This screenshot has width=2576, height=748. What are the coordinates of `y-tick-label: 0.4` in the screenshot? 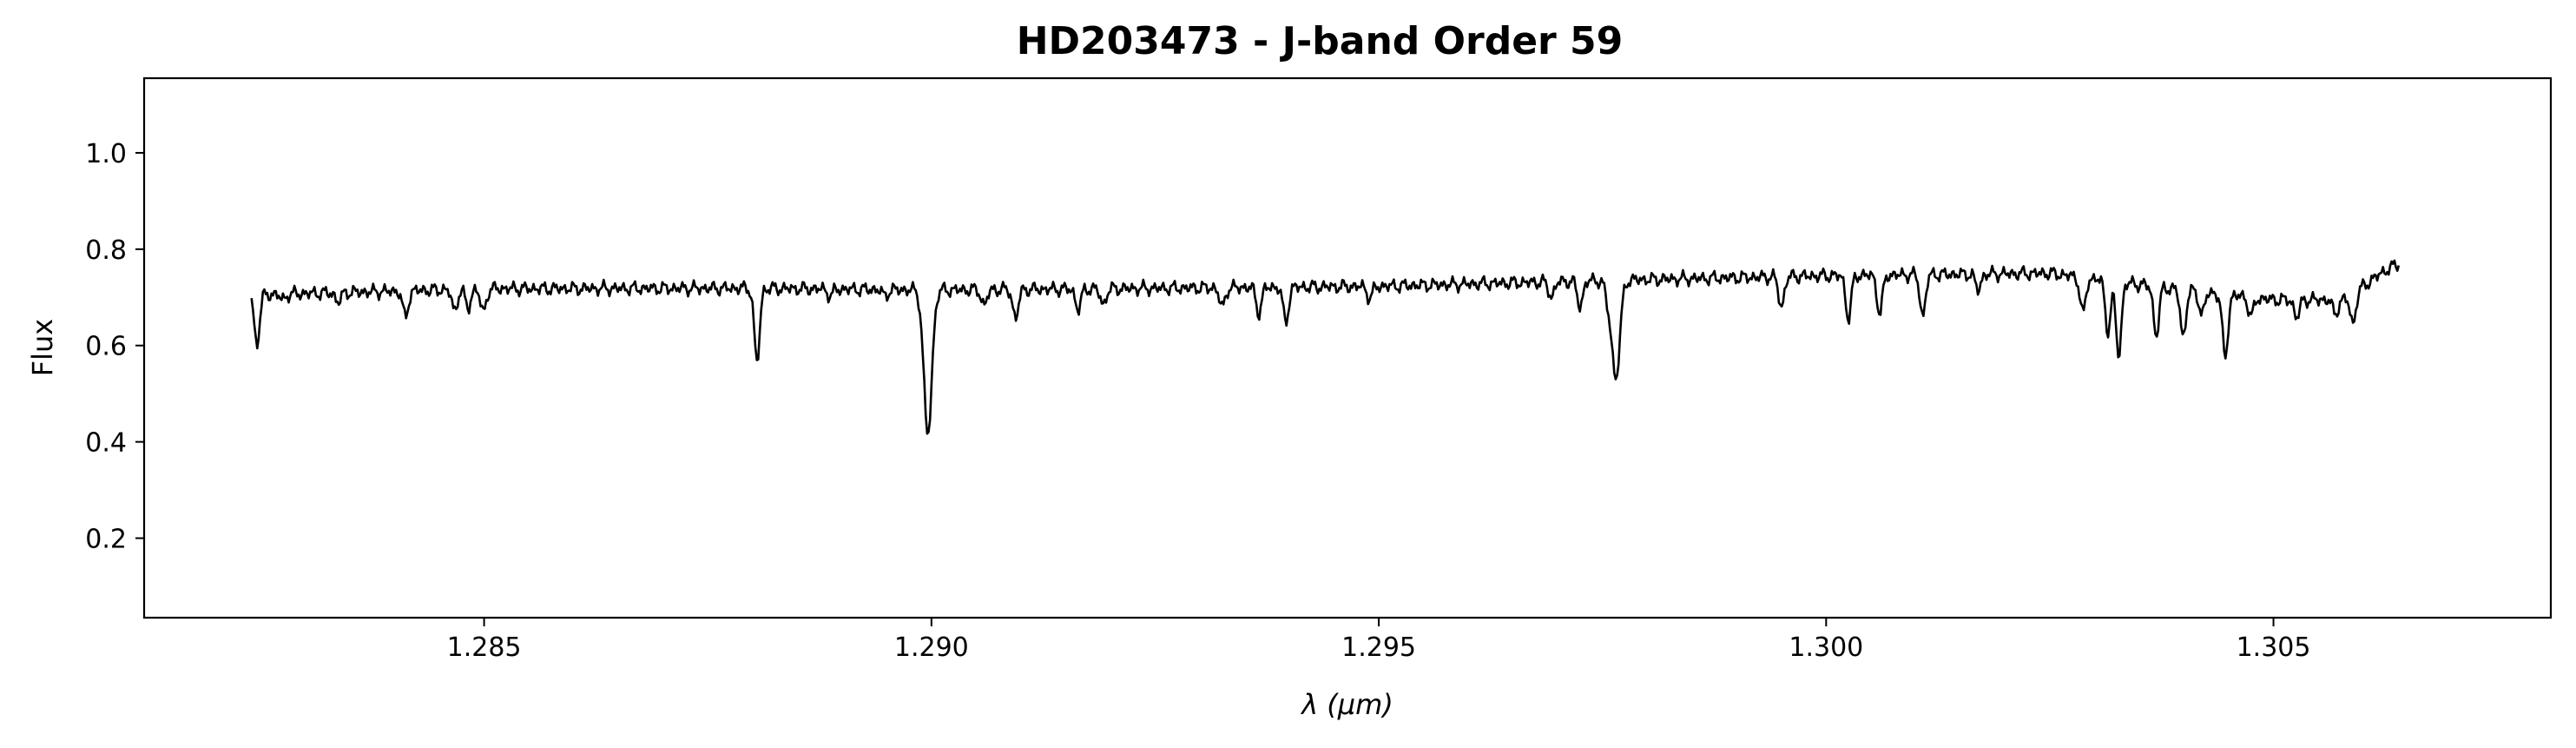 It's located at (106, 443).